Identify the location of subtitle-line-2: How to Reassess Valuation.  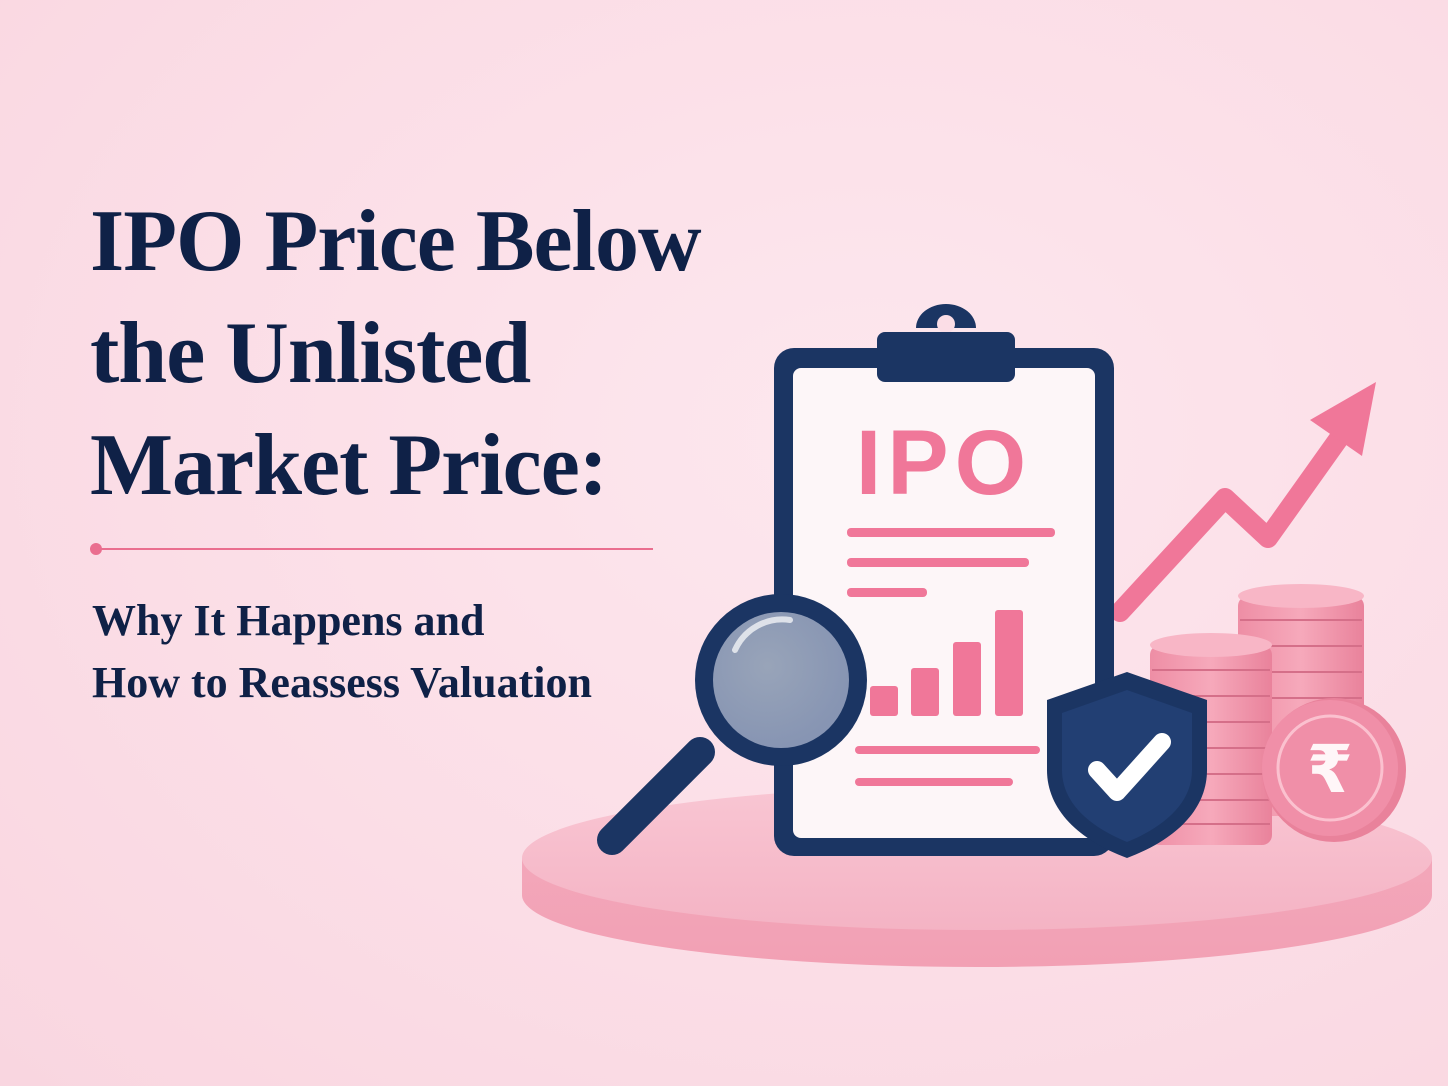
(342, 682).